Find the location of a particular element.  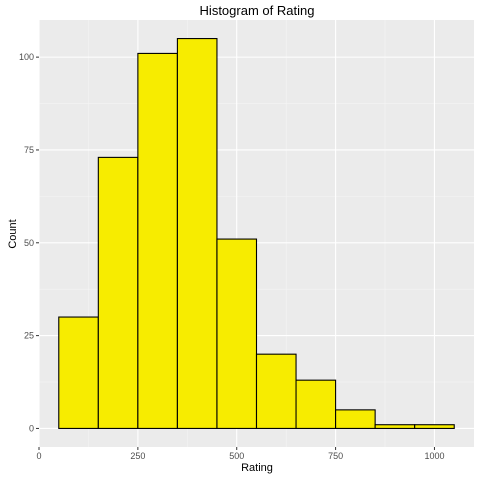

y-axis: 0 25 50 75 100 is located at coordinates (29, 242).